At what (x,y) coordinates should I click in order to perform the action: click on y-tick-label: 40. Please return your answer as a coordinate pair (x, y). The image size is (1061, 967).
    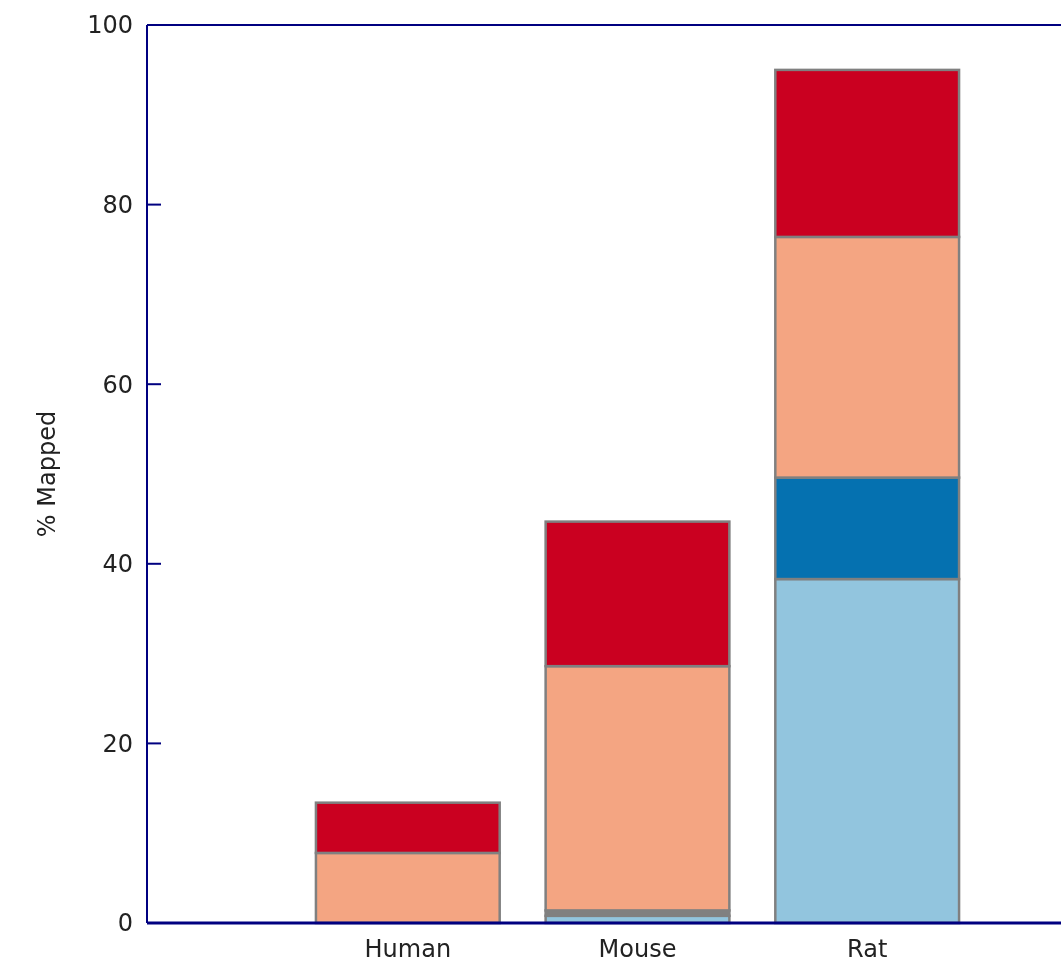
    Looking at the image, I should click on (117, 564).